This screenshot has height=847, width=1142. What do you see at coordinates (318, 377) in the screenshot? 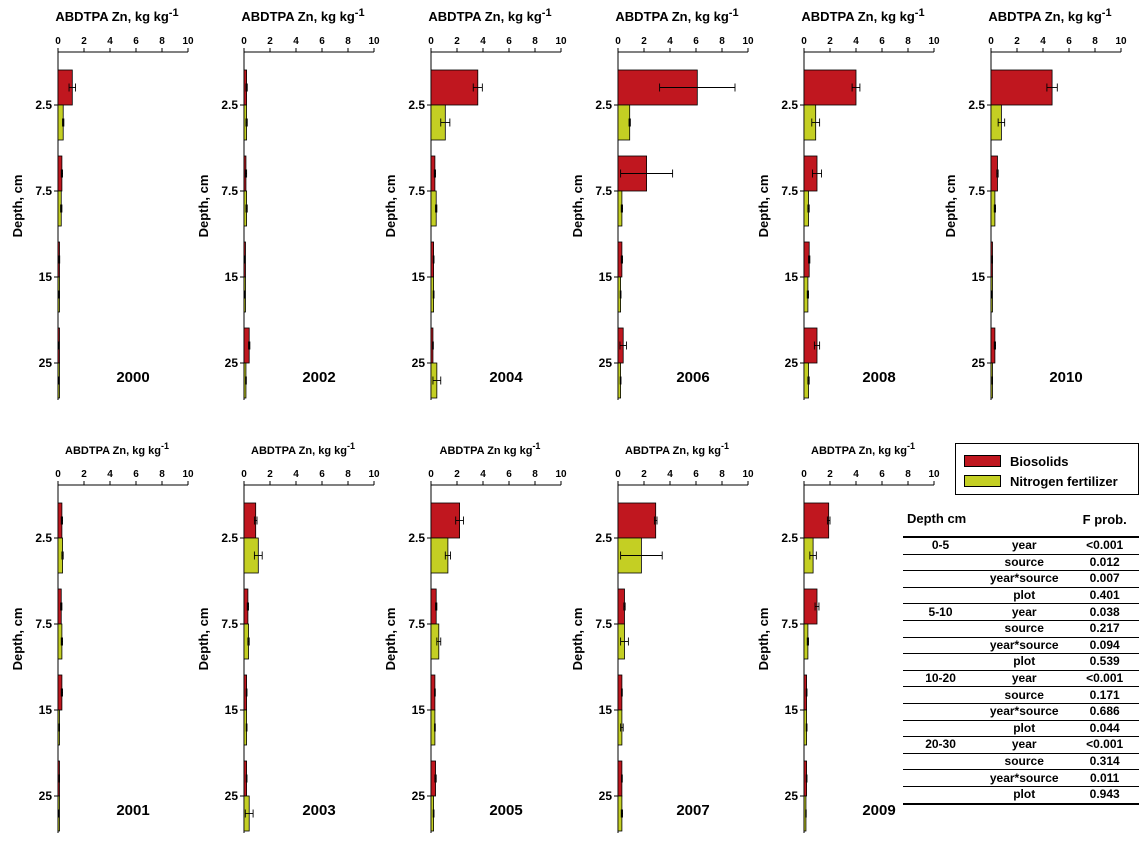
I see `year-label: 2002` at bounding box center [318, 377].